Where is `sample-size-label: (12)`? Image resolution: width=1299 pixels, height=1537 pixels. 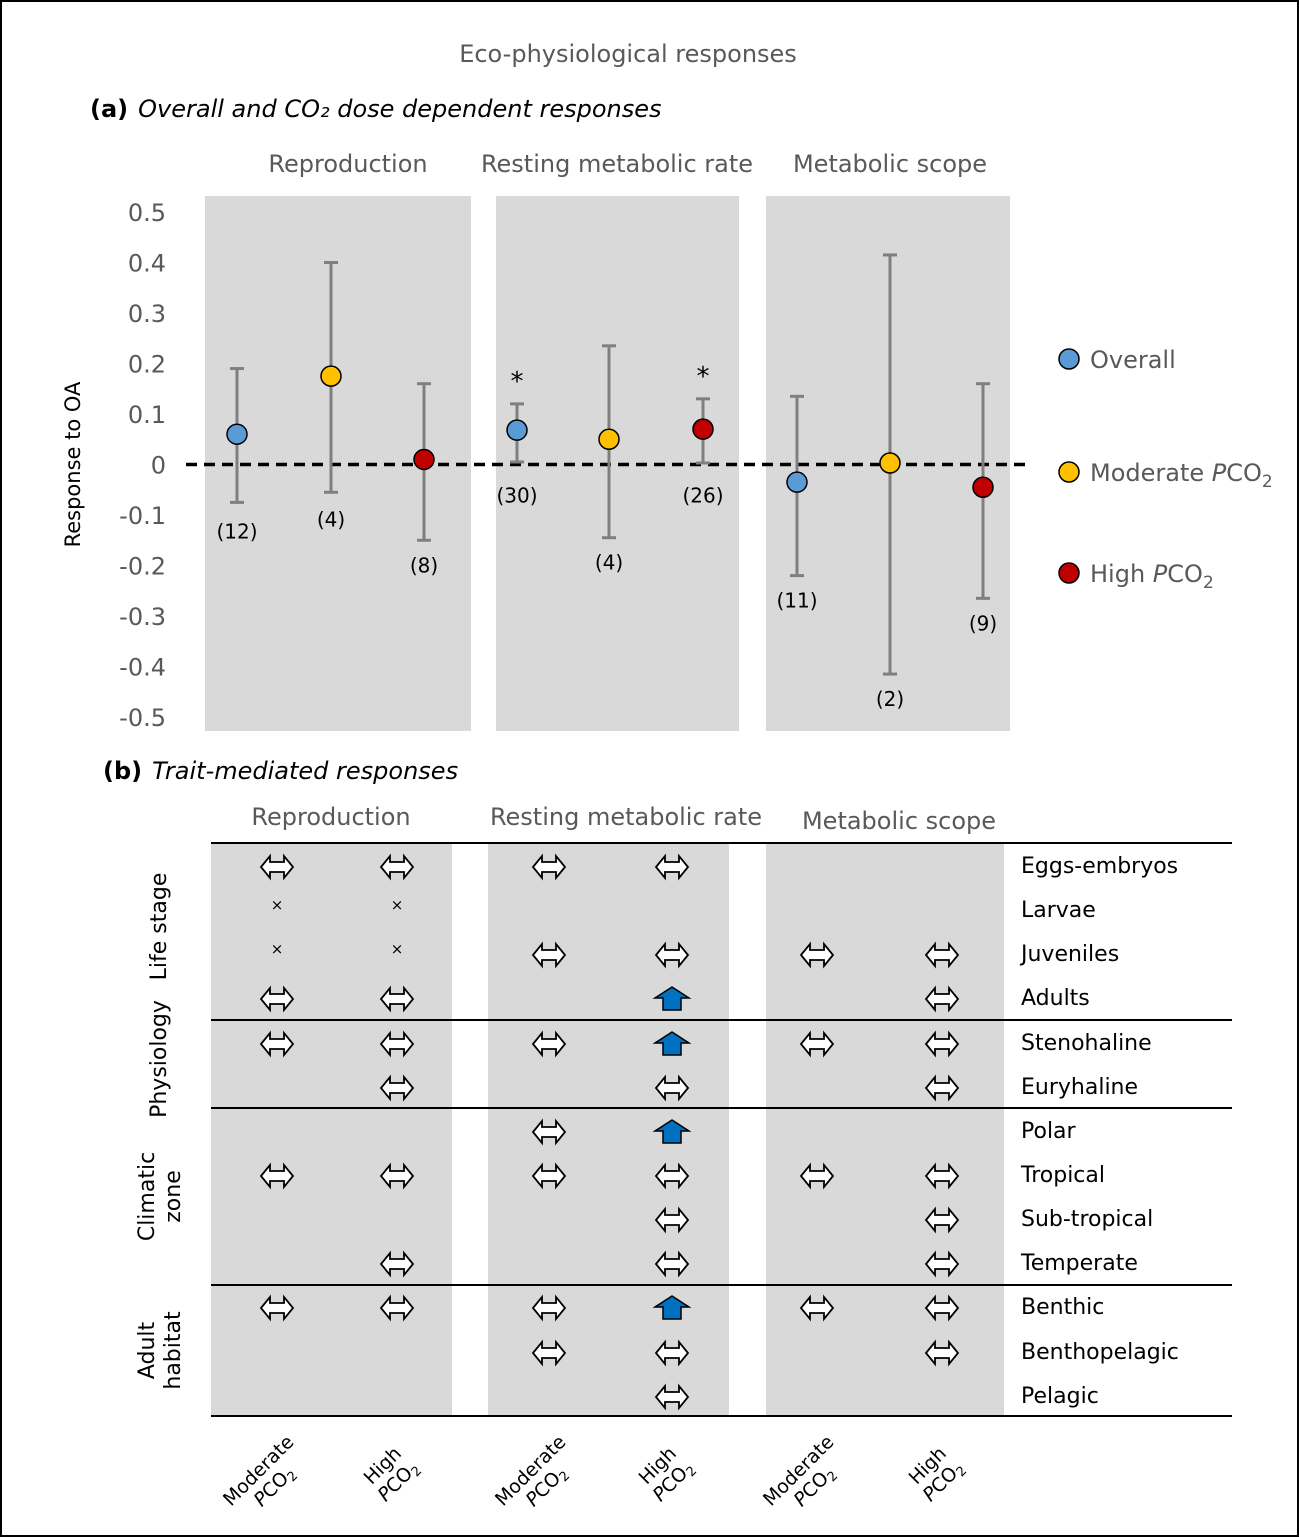
sample-size-label: (12) is located at coordinates (236, 531).